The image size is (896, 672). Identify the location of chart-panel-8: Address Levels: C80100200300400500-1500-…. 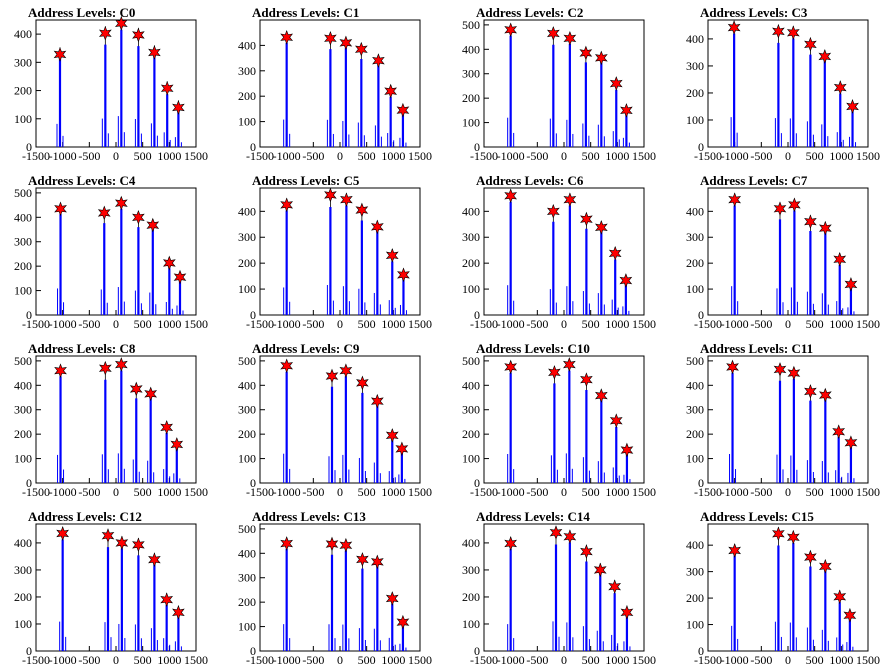
(111, 420).